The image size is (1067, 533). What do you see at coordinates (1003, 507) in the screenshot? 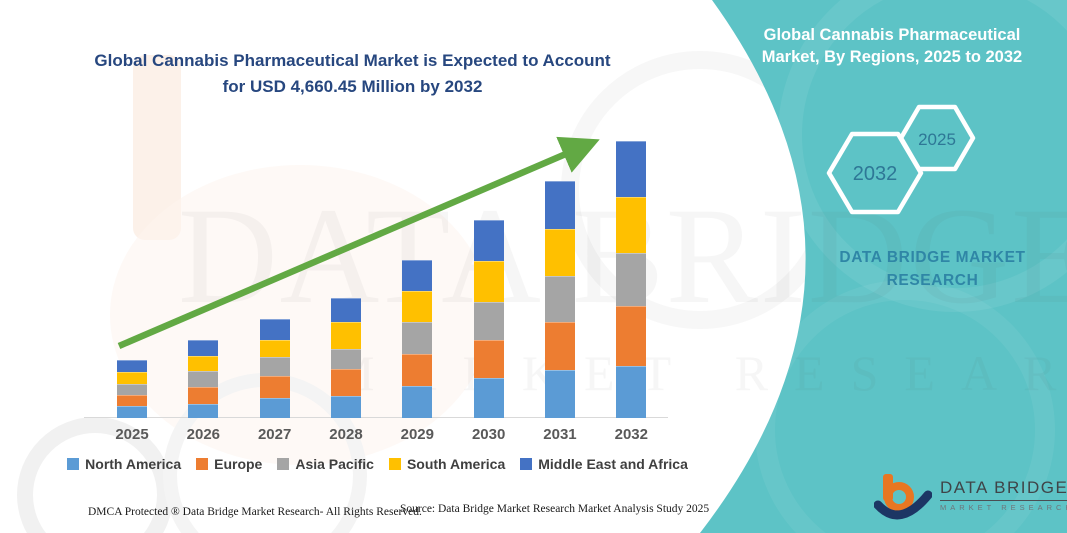
I see `brand-logo-subtitle: MARKET RESEARCH` at bounding box center [1003, 507].